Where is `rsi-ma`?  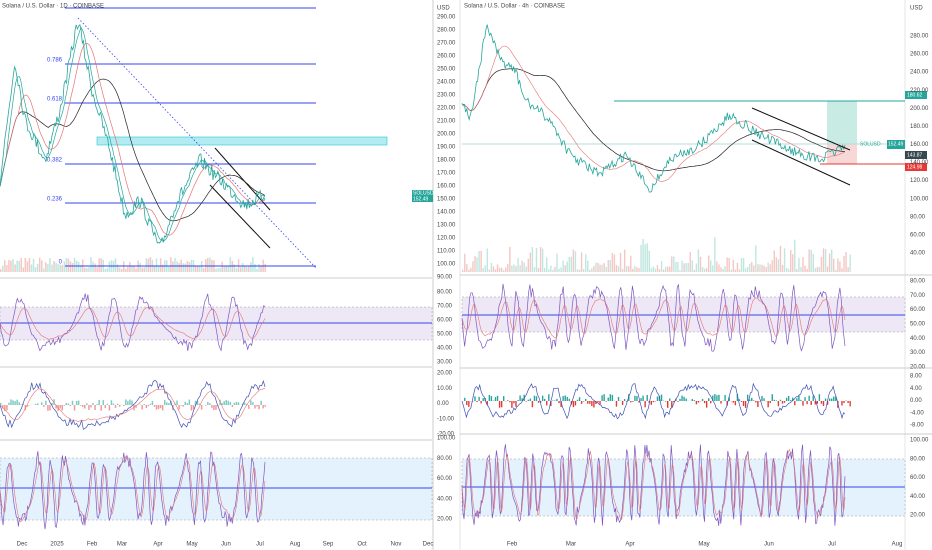 rsi-ma is located at coordinates (653, 318).